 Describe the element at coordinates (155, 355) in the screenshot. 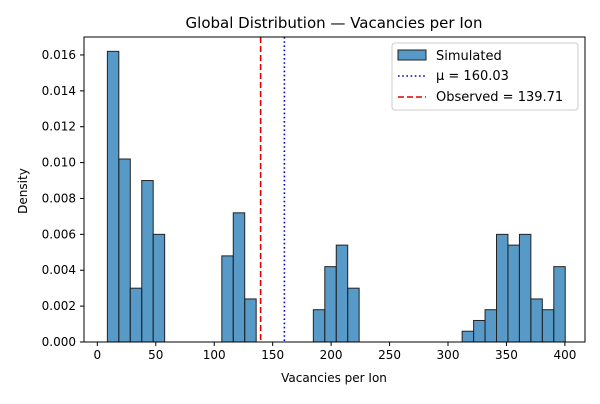

I see `x-tick-label-50: 50` at that location.